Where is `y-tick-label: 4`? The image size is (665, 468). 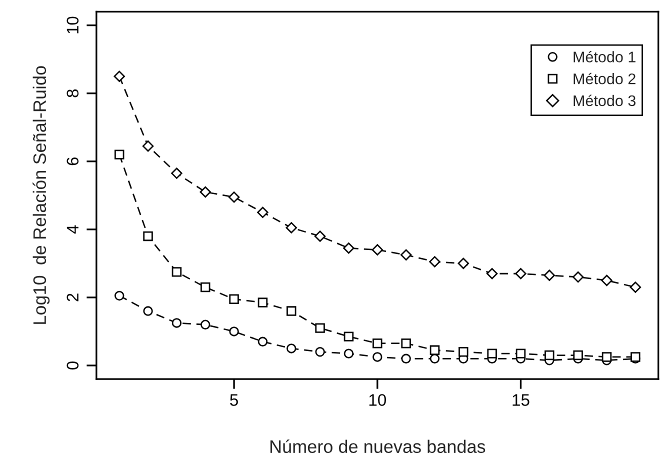
y-tick-label: 4 is located at coordinates (72, 229).